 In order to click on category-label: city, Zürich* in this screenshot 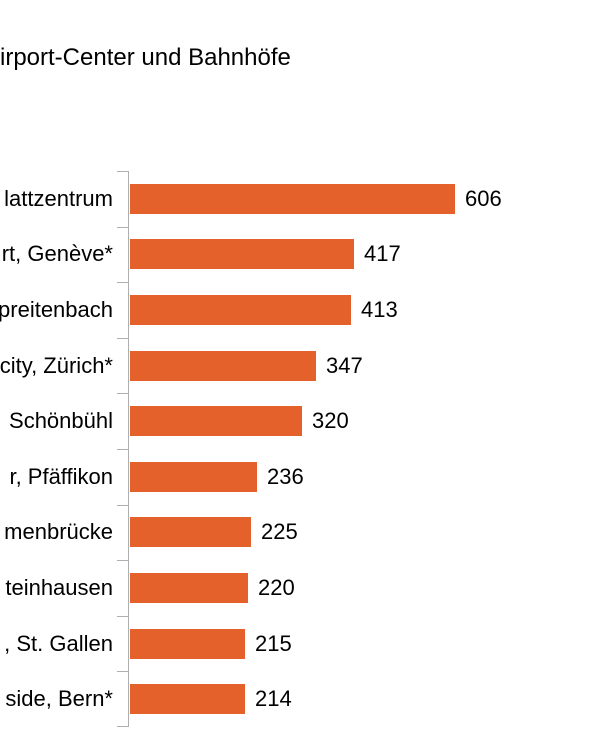, I will do `click(56, 365)`.